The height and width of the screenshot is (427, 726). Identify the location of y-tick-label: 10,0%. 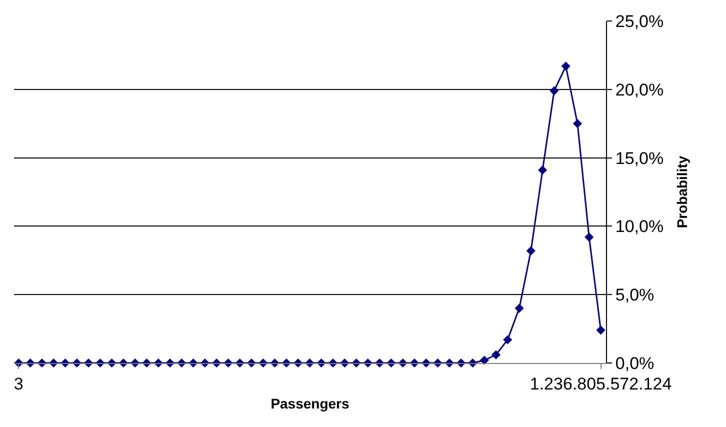
(639, 226).